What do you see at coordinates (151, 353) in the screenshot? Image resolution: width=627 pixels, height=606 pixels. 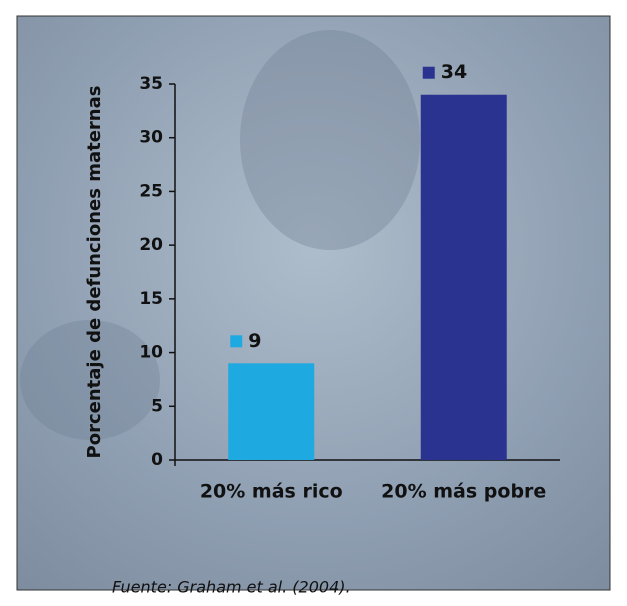 I see `y-tick-label: 10` at bounding box center [151, 353].